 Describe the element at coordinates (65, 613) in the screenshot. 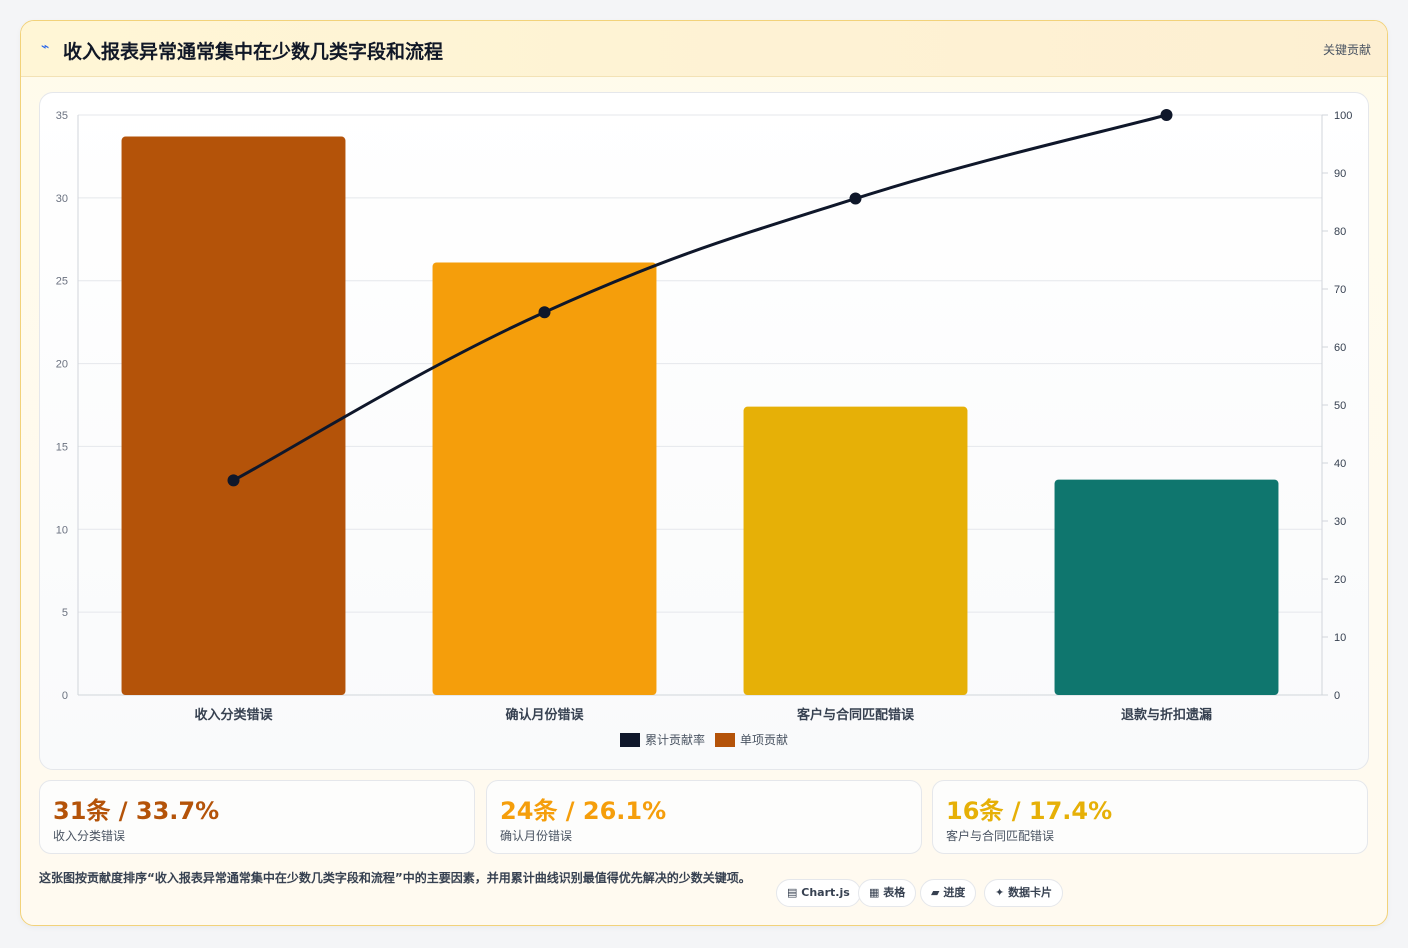

I see `y-left-tick-label: 5` at that location.